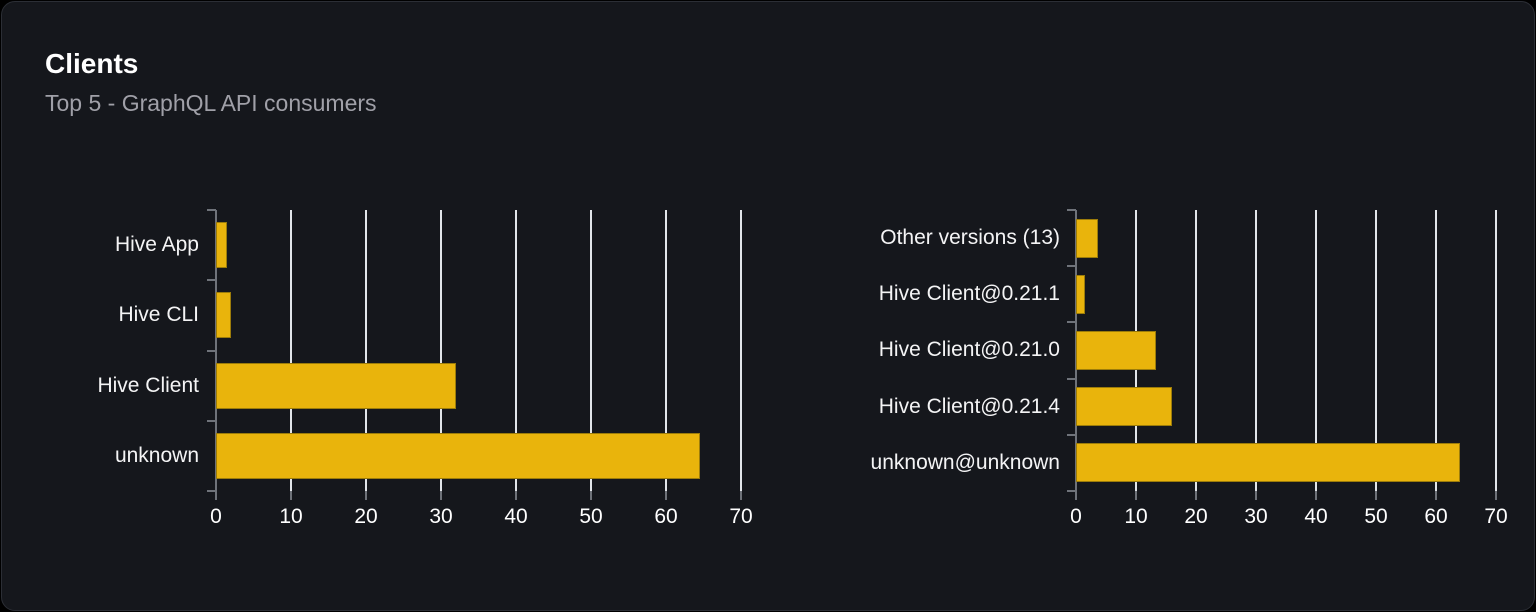 This screenshot has height=612, width=1536. I want to click on panel-title: Clients, so click(92, 63).